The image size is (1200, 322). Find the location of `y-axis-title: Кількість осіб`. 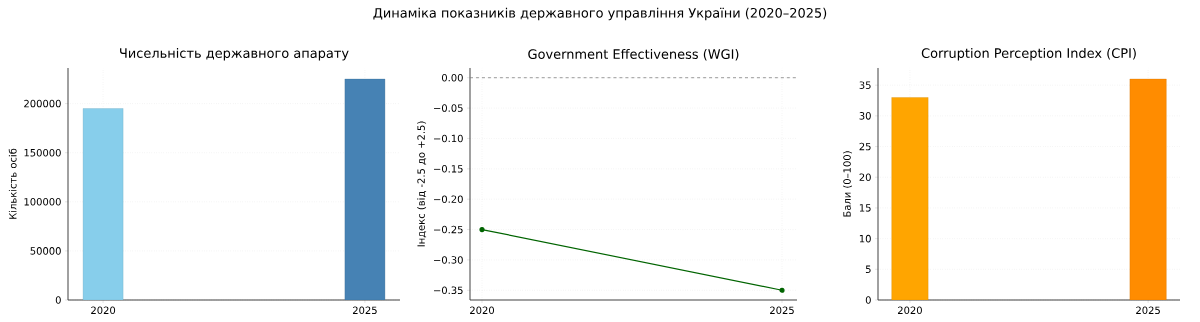

y-axis-title: Кількість осіб is located at coordinates (12, 183).